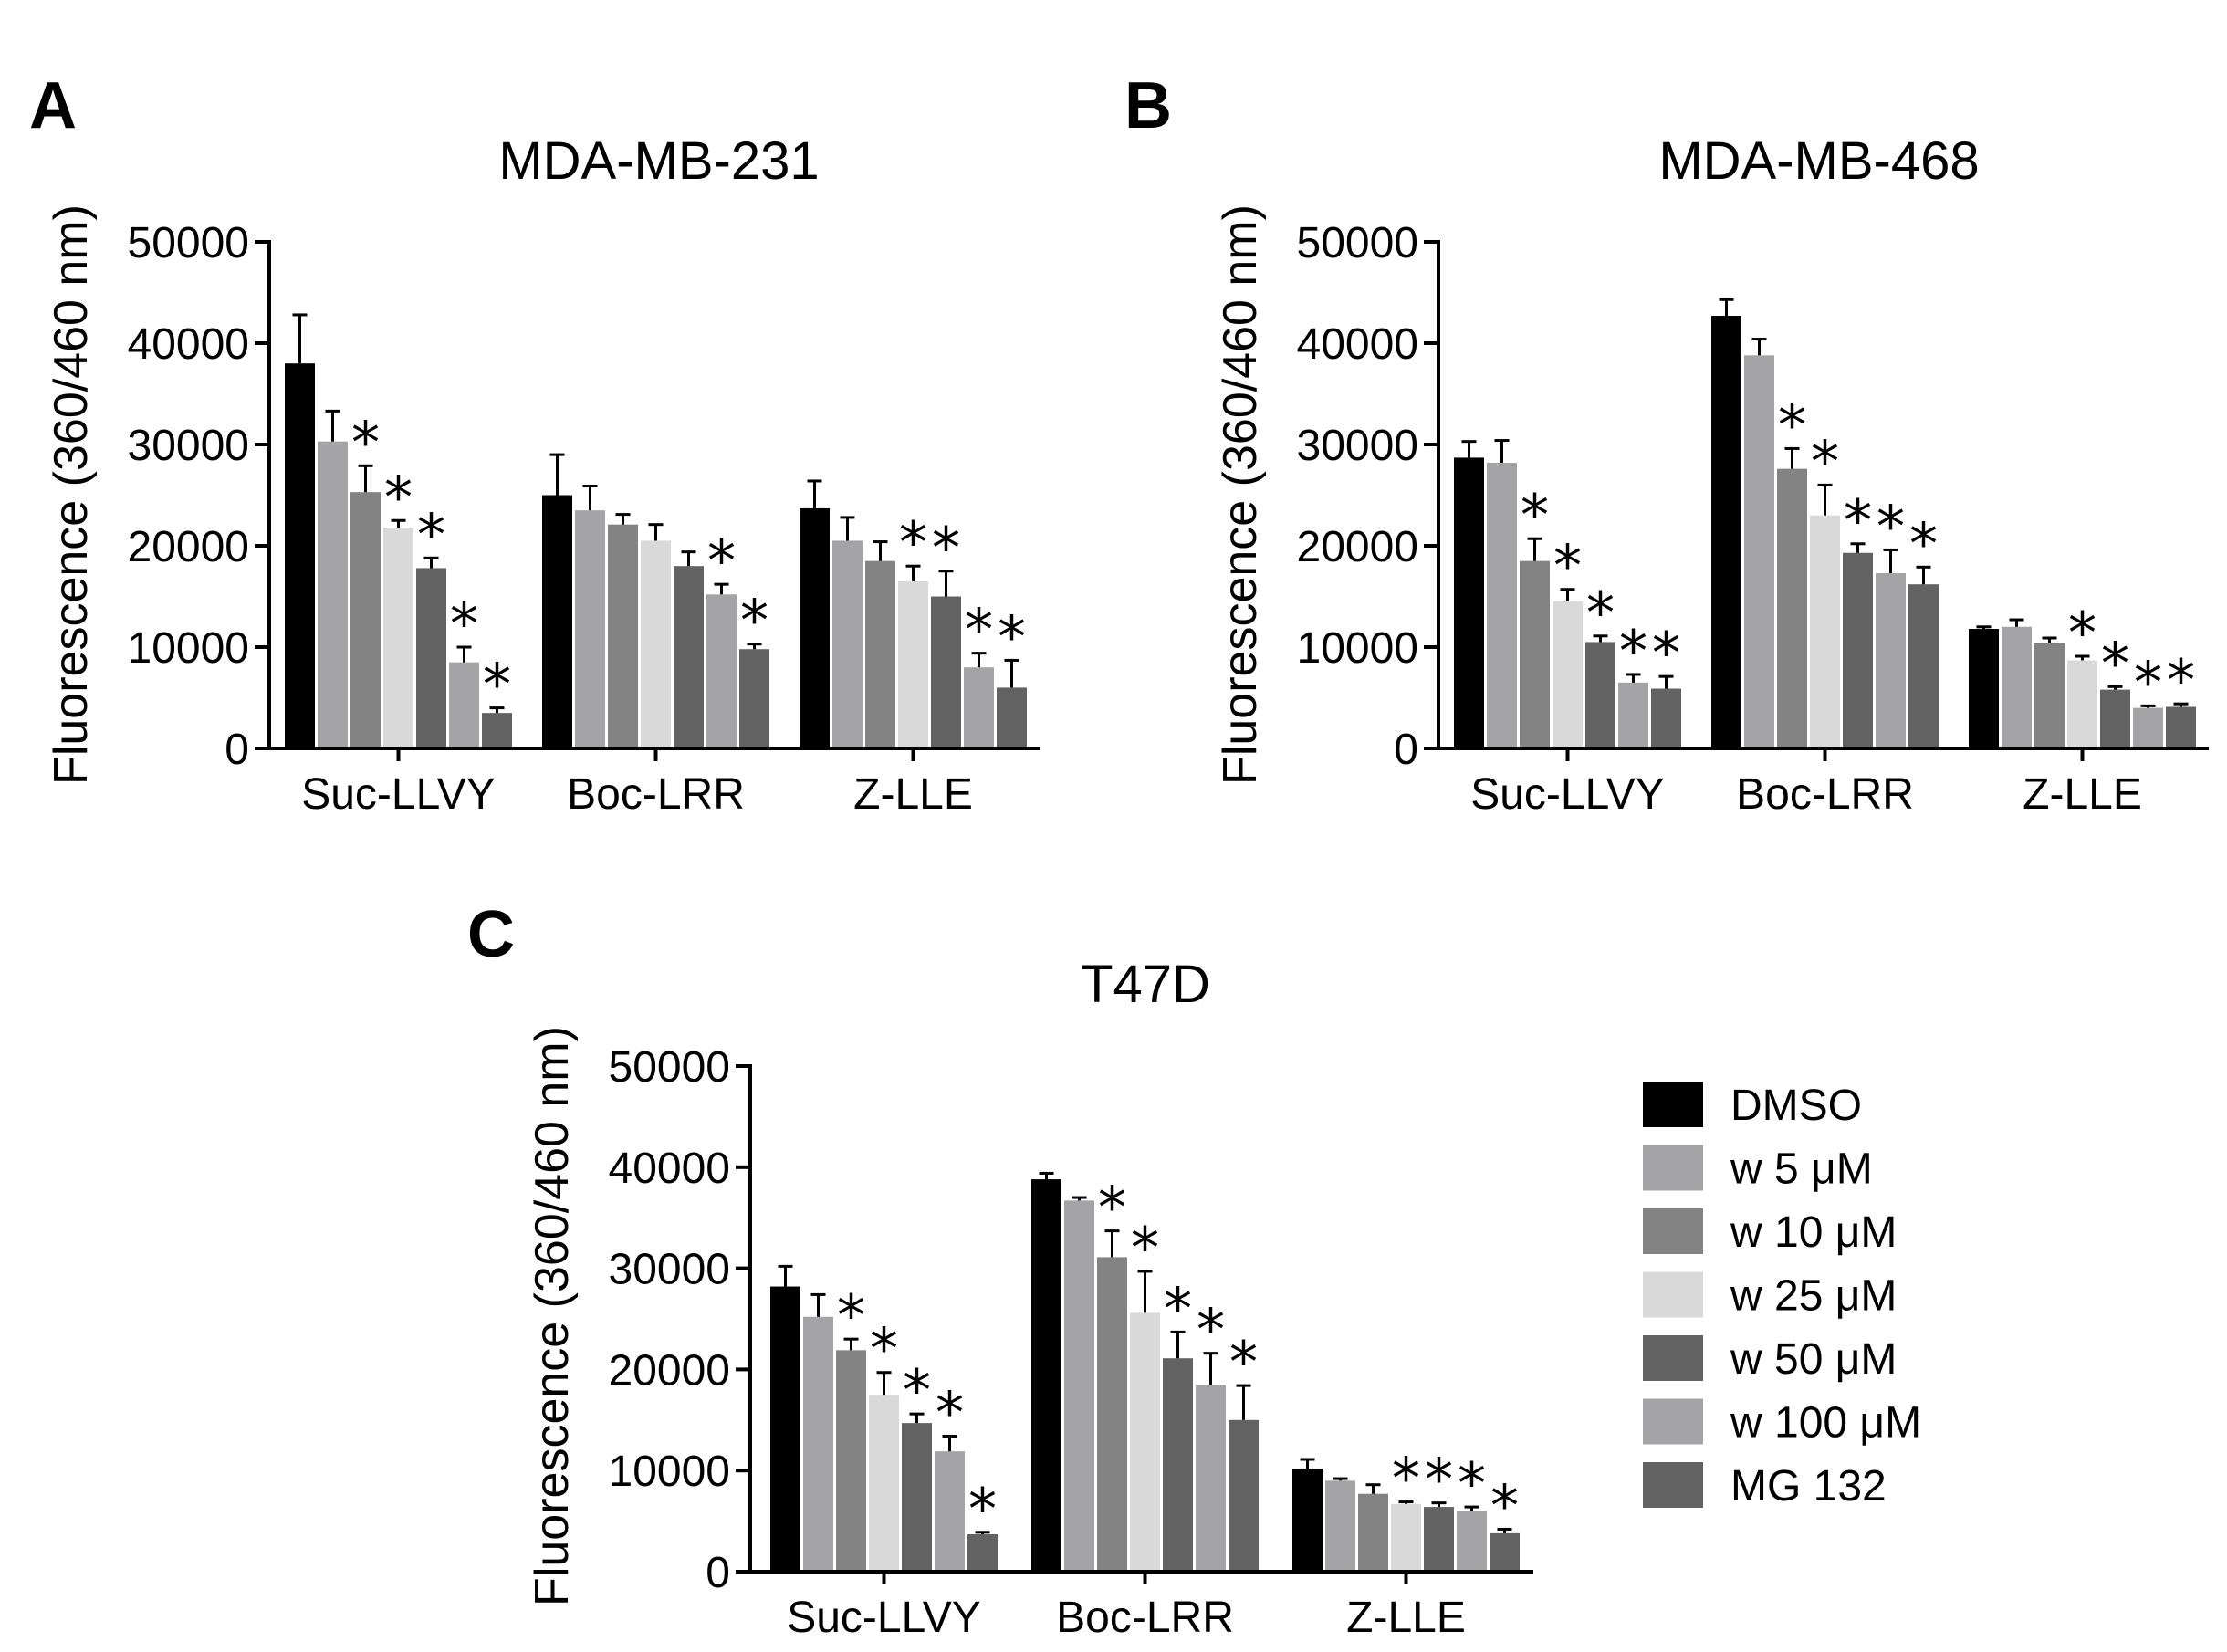 Image resolution: width=2227 pixels, height=1652 pixels. What do you see at coordinates (188, 344) in the screenshot?
I see `y-tick-label: 40000` at bounding box center [188, 344].